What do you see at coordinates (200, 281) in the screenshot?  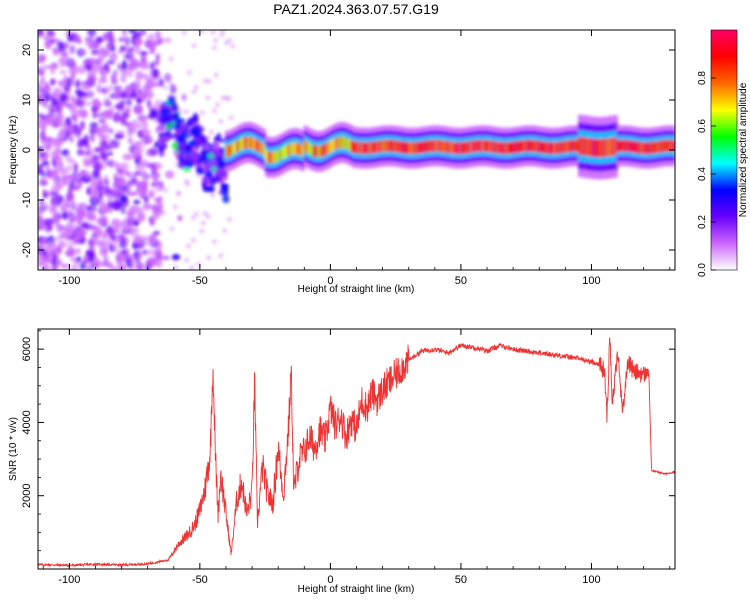 I see `spectrogram-xtick-label: -50` at bounding box center [200, 281].